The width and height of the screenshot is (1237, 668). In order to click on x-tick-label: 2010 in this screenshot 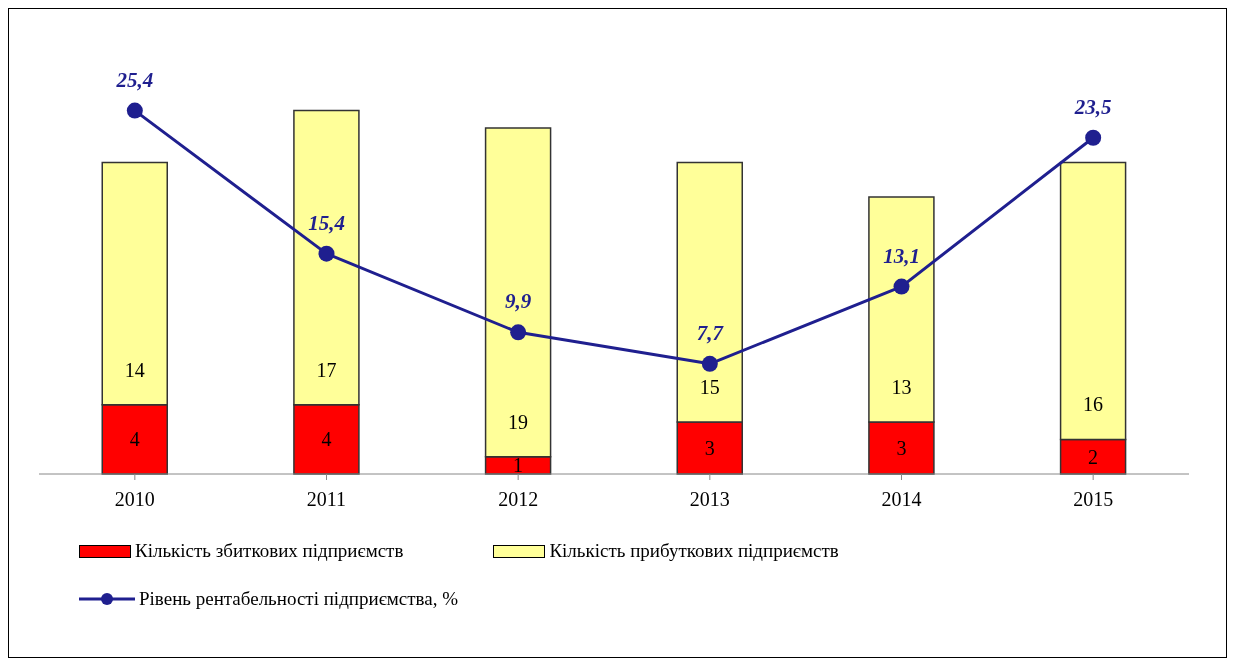, I will do `click(134, 499)`.